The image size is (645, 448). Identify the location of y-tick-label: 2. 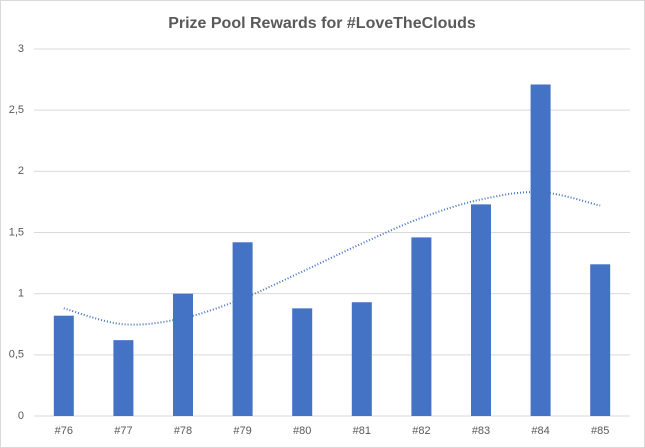
(21, 171).